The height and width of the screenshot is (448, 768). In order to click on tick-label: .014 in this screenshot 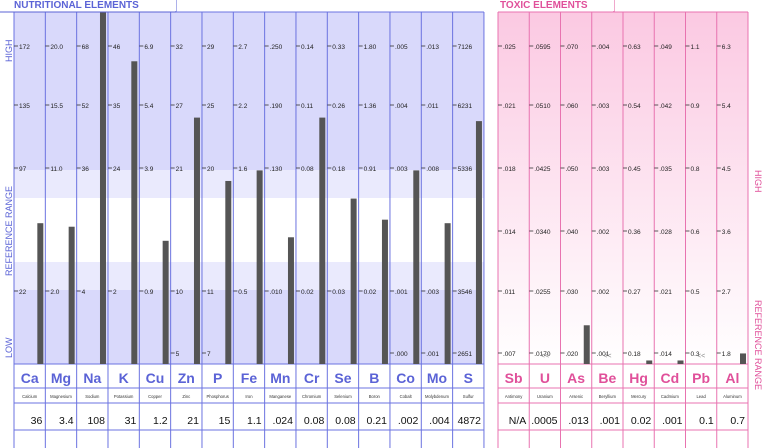, I will do `click(665, 354)`.